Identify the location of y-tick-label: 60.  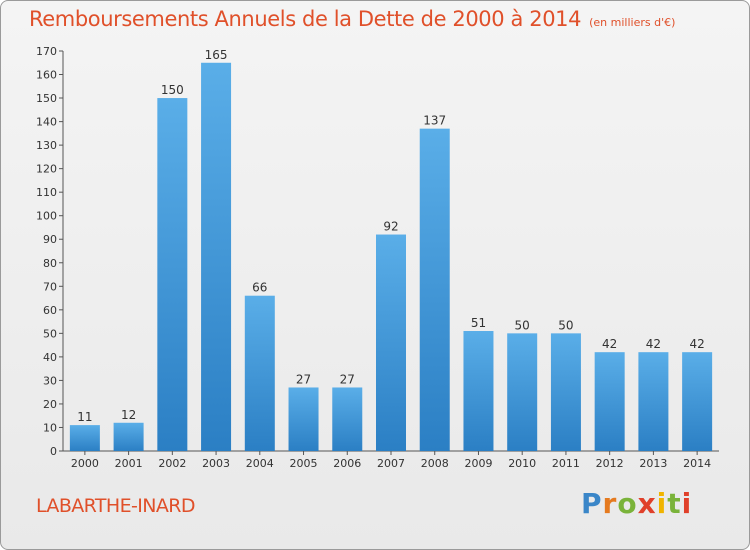
(50, 310).